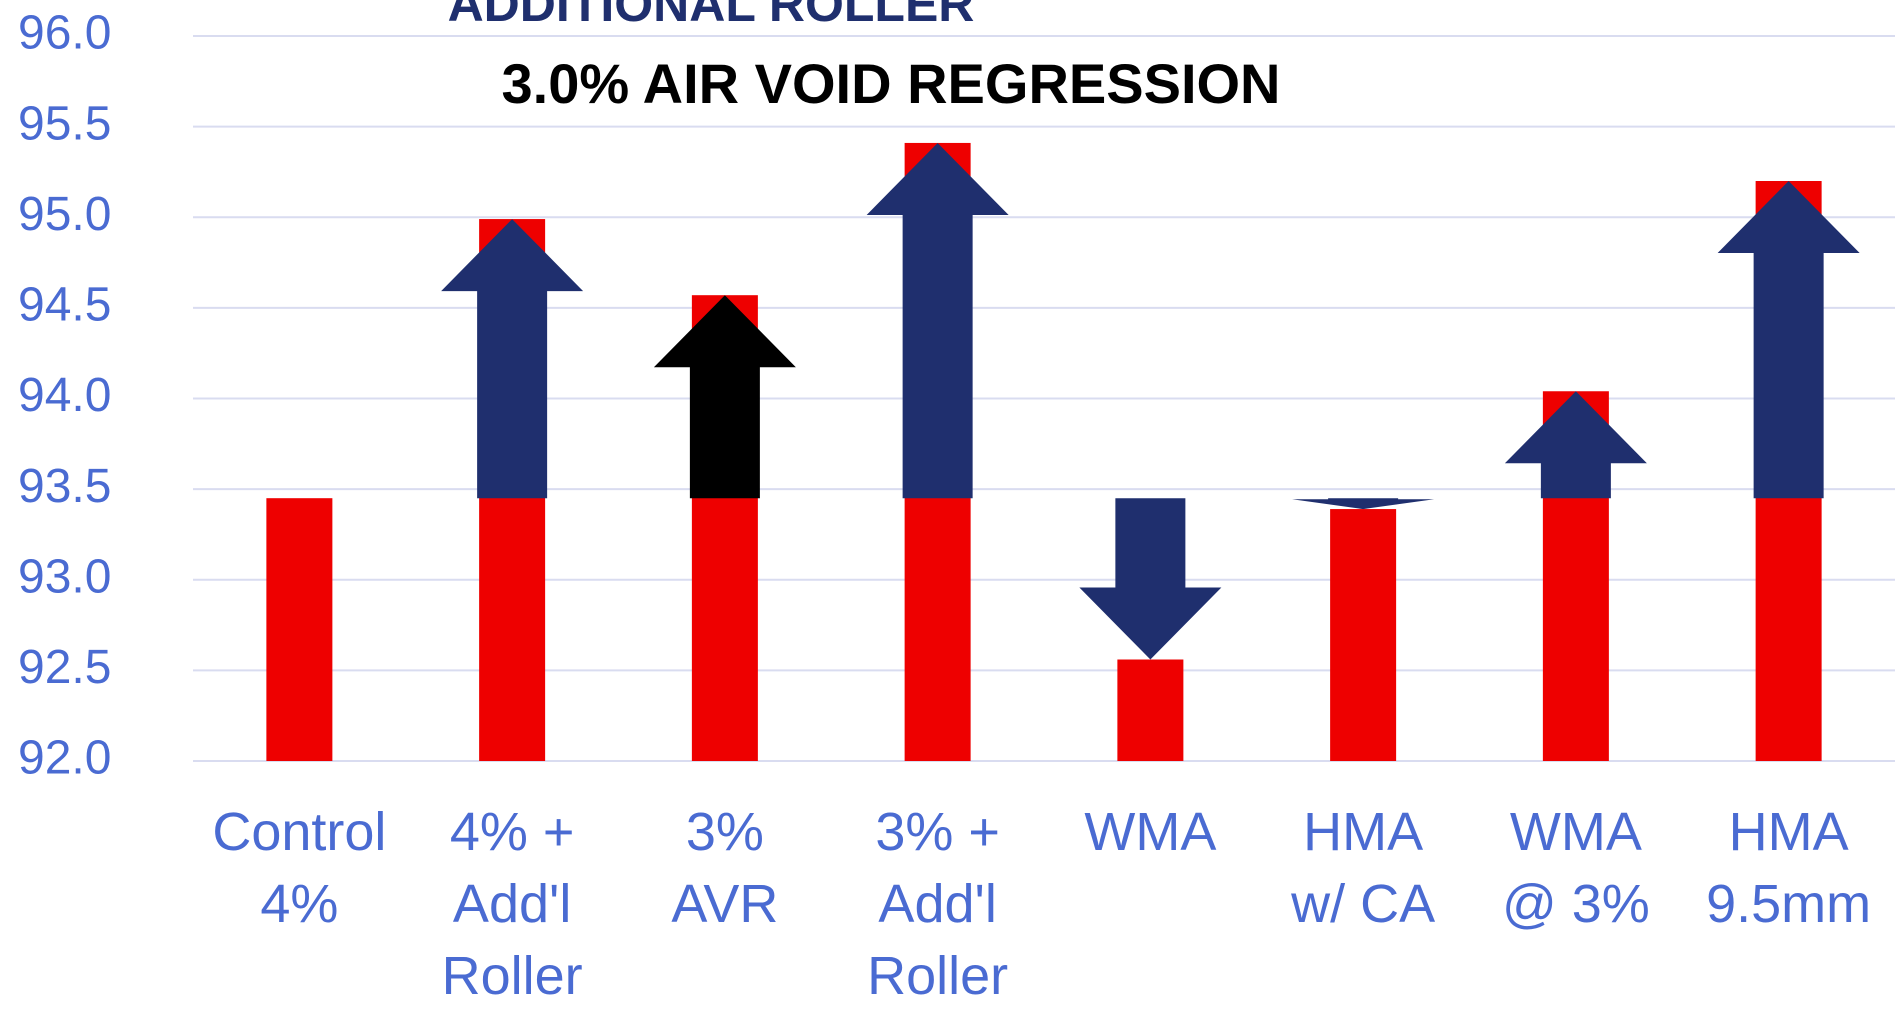 Image resolution: width=1895 pixels, height=1009 pixels. I want to click on x-tick-label: 3% + Add'l Roller, so click(937, 904).